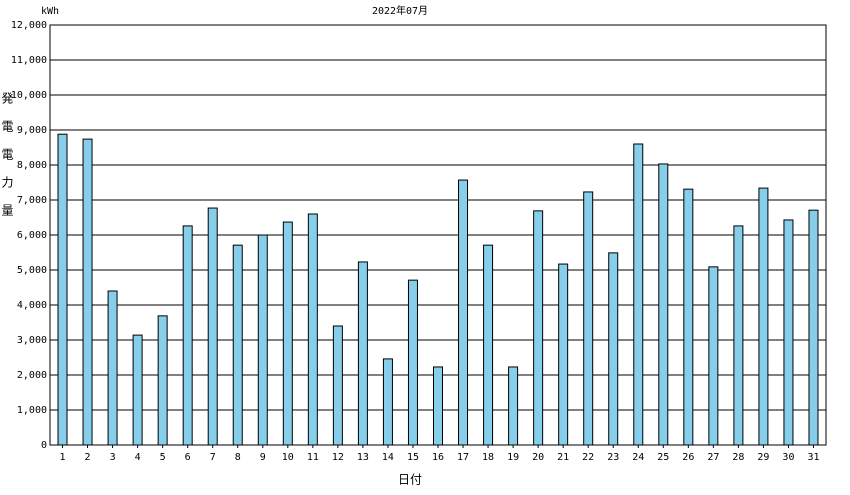  What do you see at coordinates (63, 457) in the screenshot?
I see `x-tick-label: 1` at bounding box center [63, 457].